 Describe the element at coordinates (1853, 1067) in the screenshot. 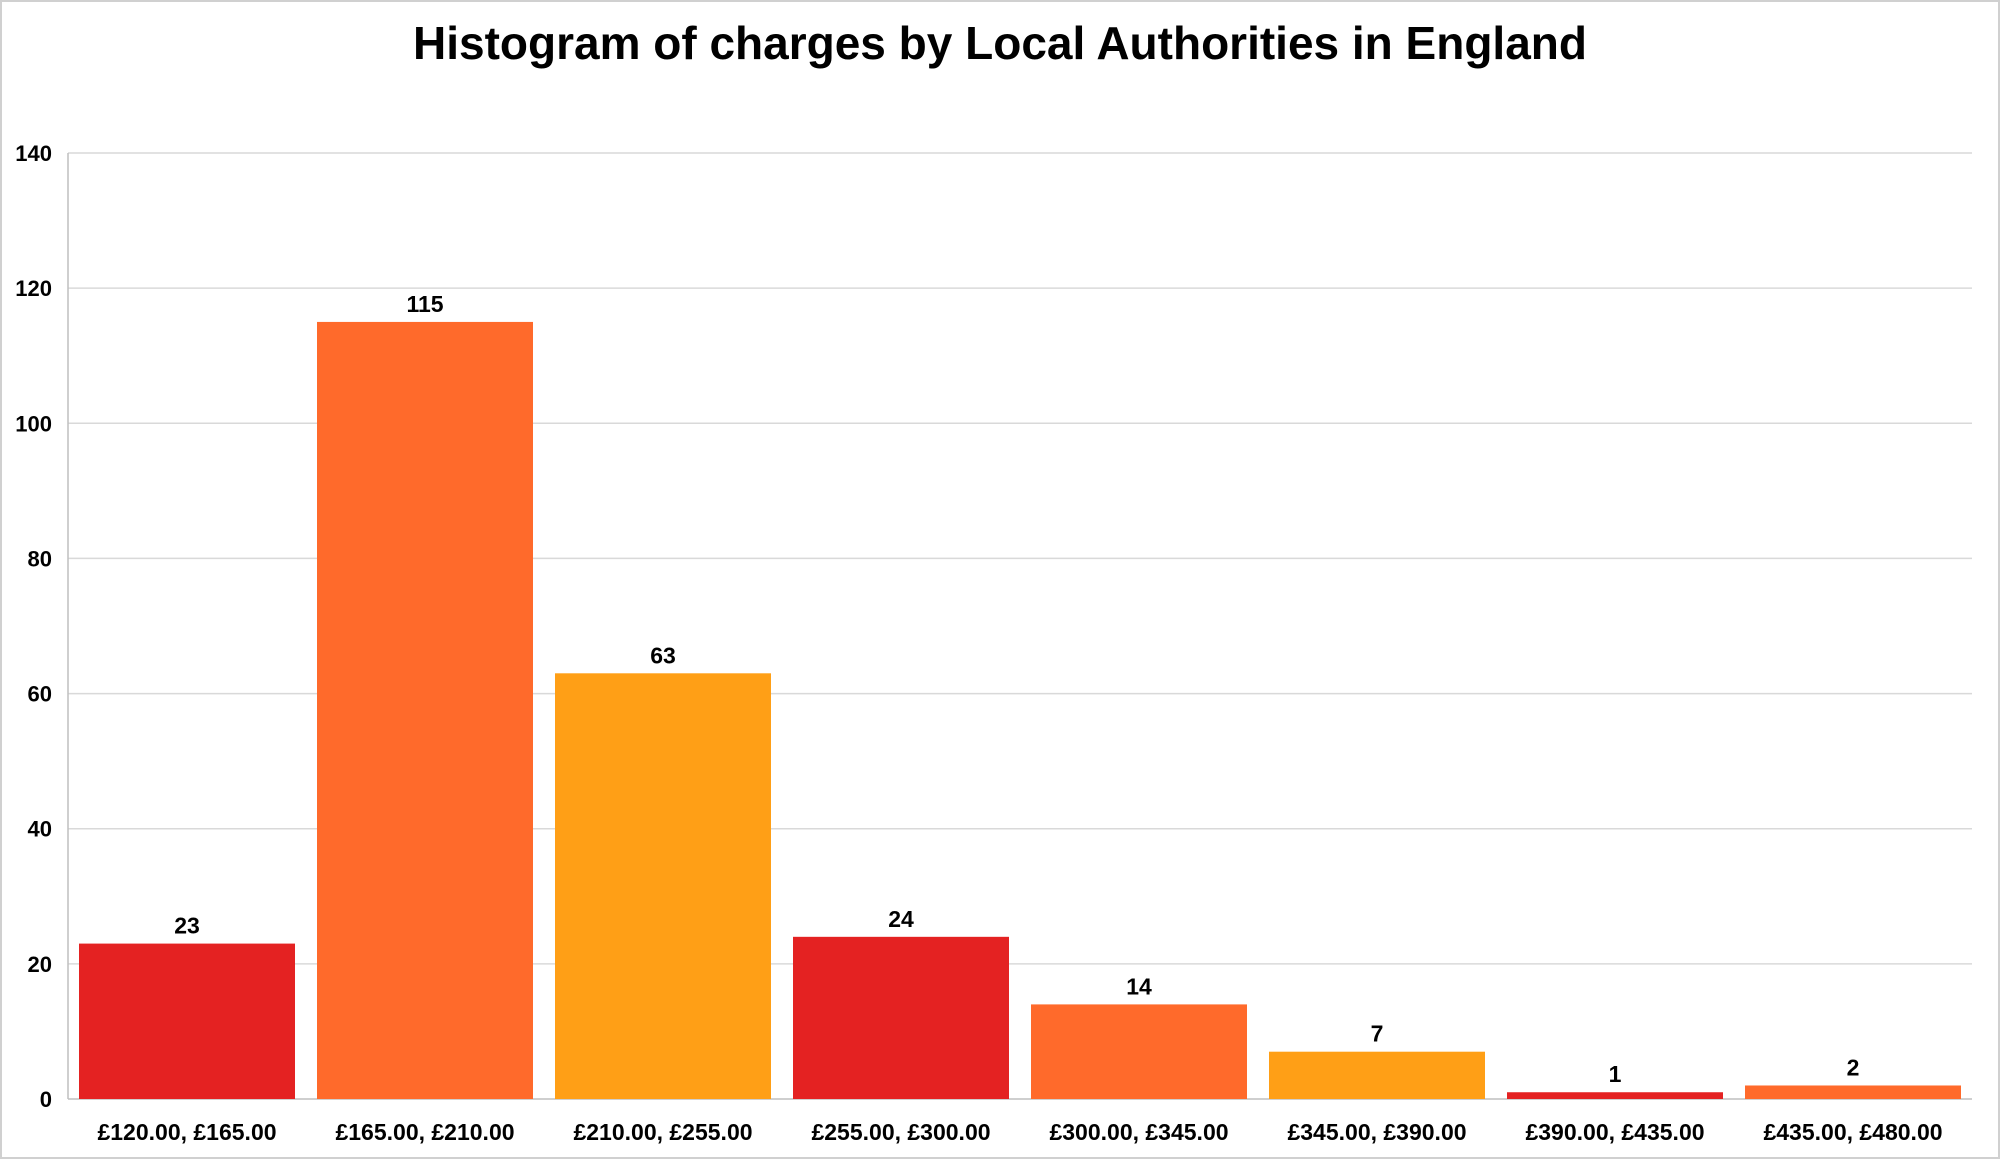

I see `data-label: 2` at that location.